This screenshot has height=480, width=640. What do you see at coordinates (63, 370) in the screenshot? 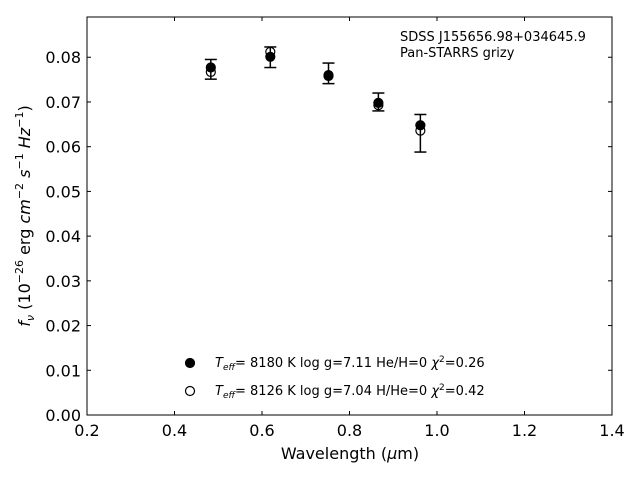
I see `y-tick-label: 0.01` at bounding box center [63, 370].